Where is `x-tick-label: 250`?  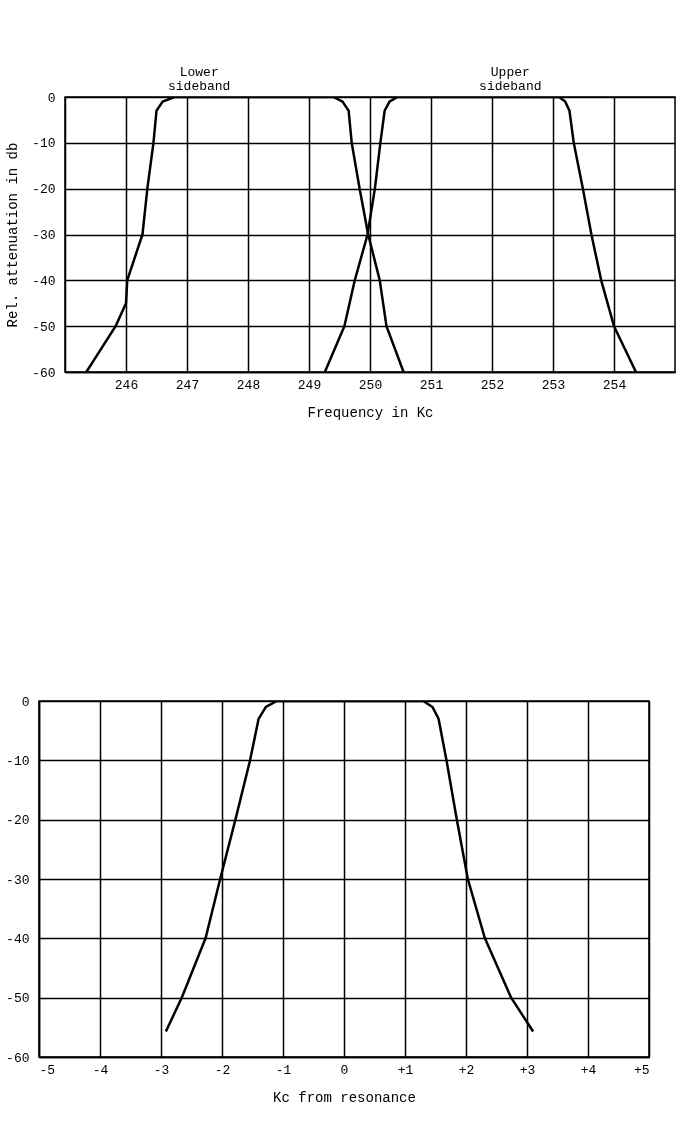 x-tick-label: 250 is located at coordinates (370, 385).